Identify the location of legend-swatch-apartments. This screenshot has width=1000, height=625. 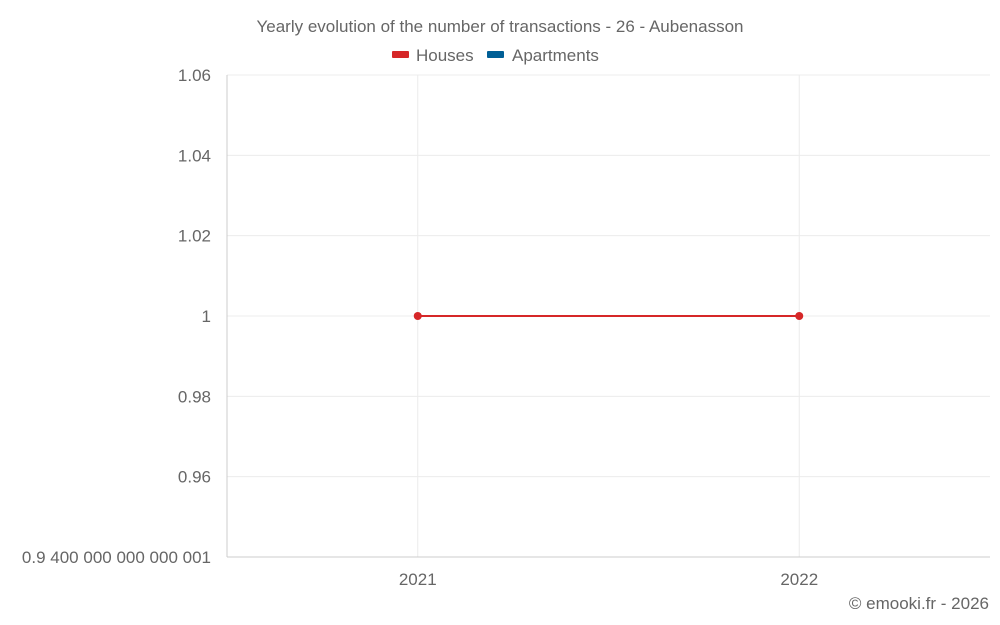
(495, 54).